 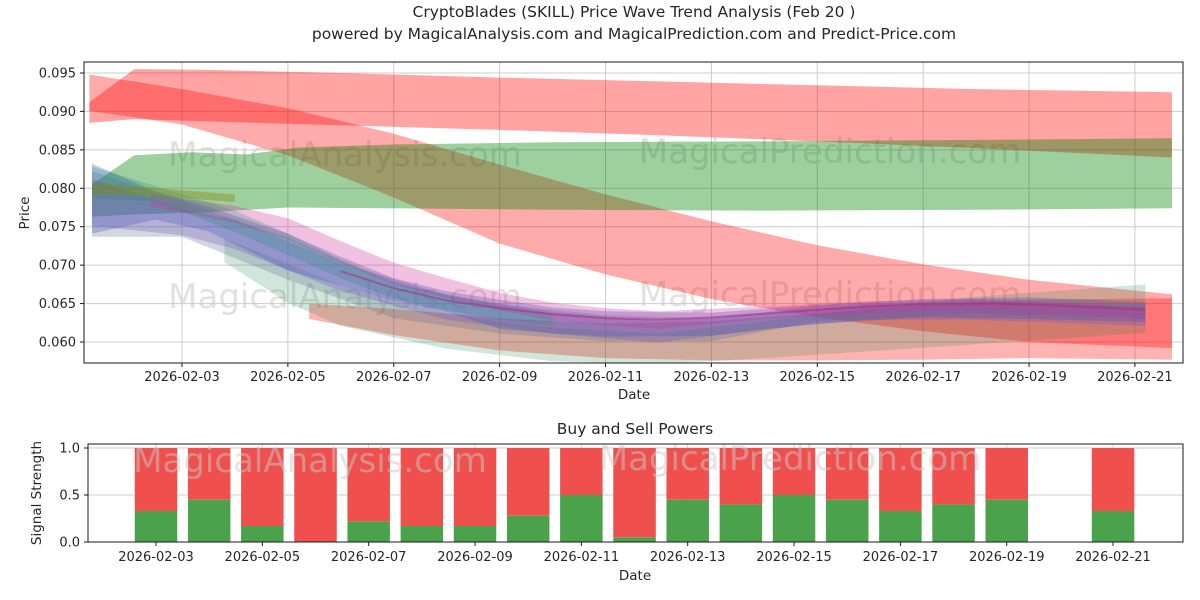 What do you see at coordinates (635, 429) in the screenshot?
I see `signal-chart-title: Buy and Sell Powers` at bounding box center [635, 429].